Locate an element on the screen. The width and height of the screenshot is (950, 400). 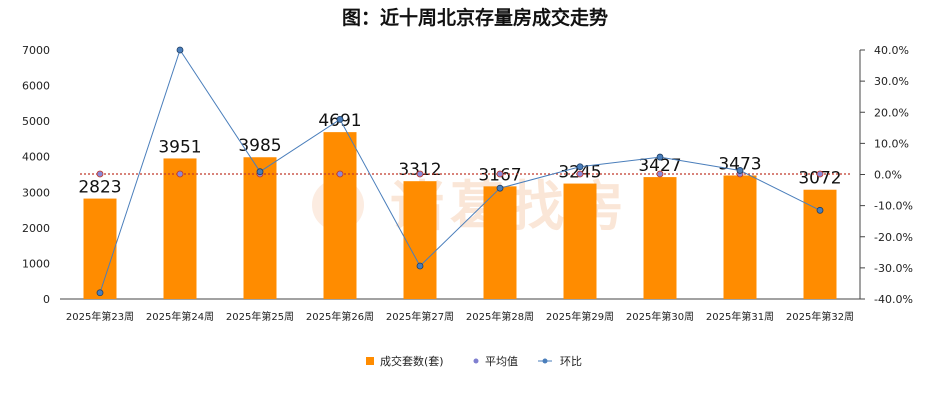
x-tick-label: 2025年第24周 is located at coordinates (180, 316).